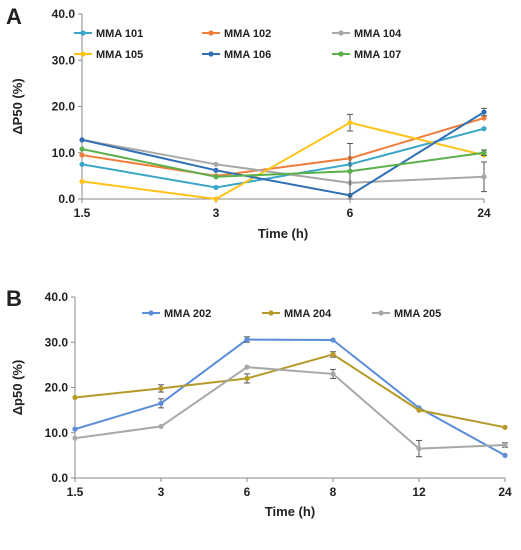  Describe the element at coordinates (247, 34) in the screenshot. I see `legend-label: MMA 102` at that location.